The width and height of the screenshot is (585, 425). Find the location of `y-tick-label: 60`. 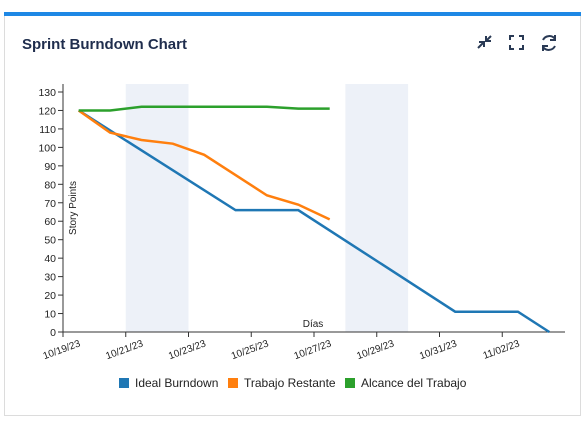

y-tick-label: 60 is located at coordinates (50, 222).